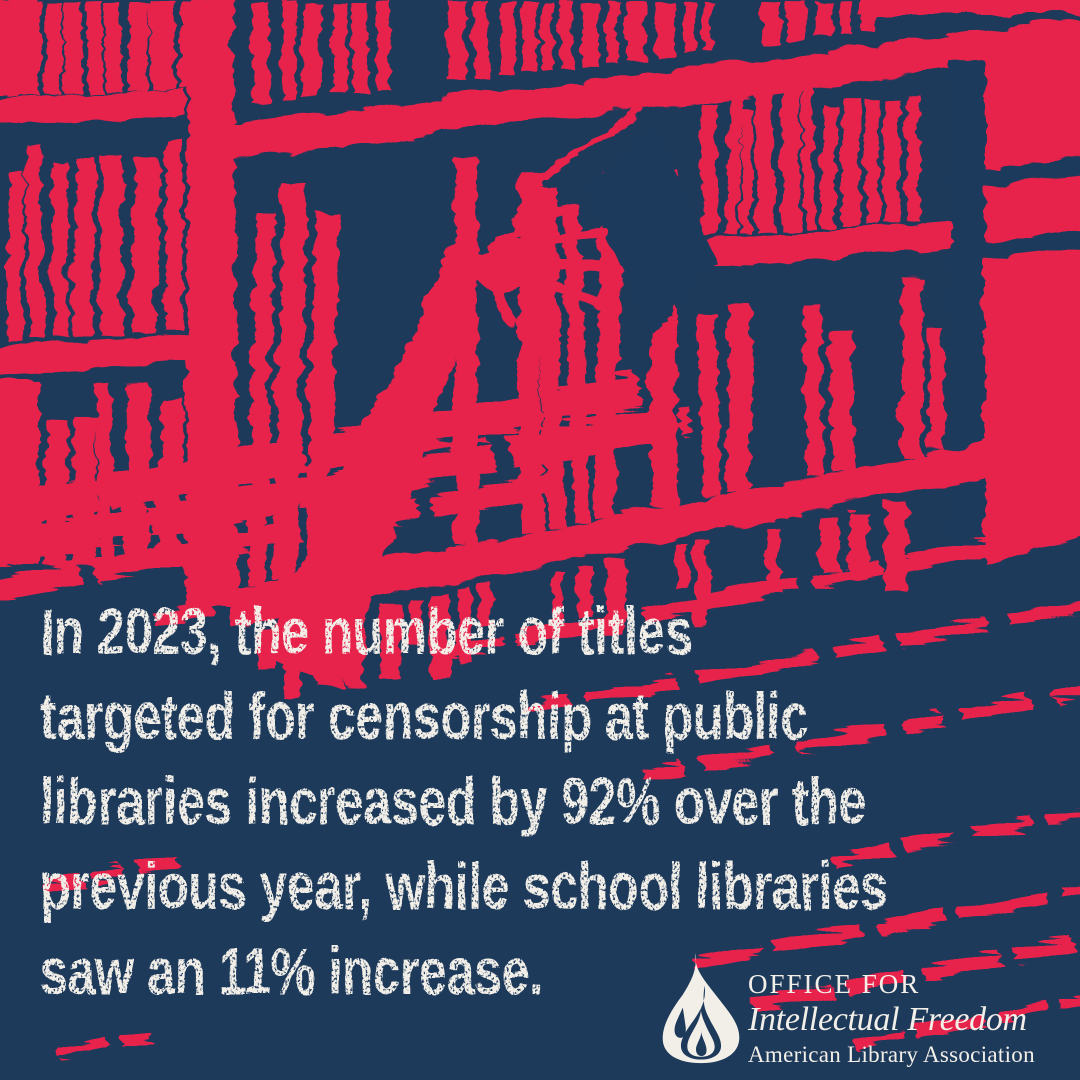  I want to click on headline-line: targeted for censorship at public, so click(424, 716).